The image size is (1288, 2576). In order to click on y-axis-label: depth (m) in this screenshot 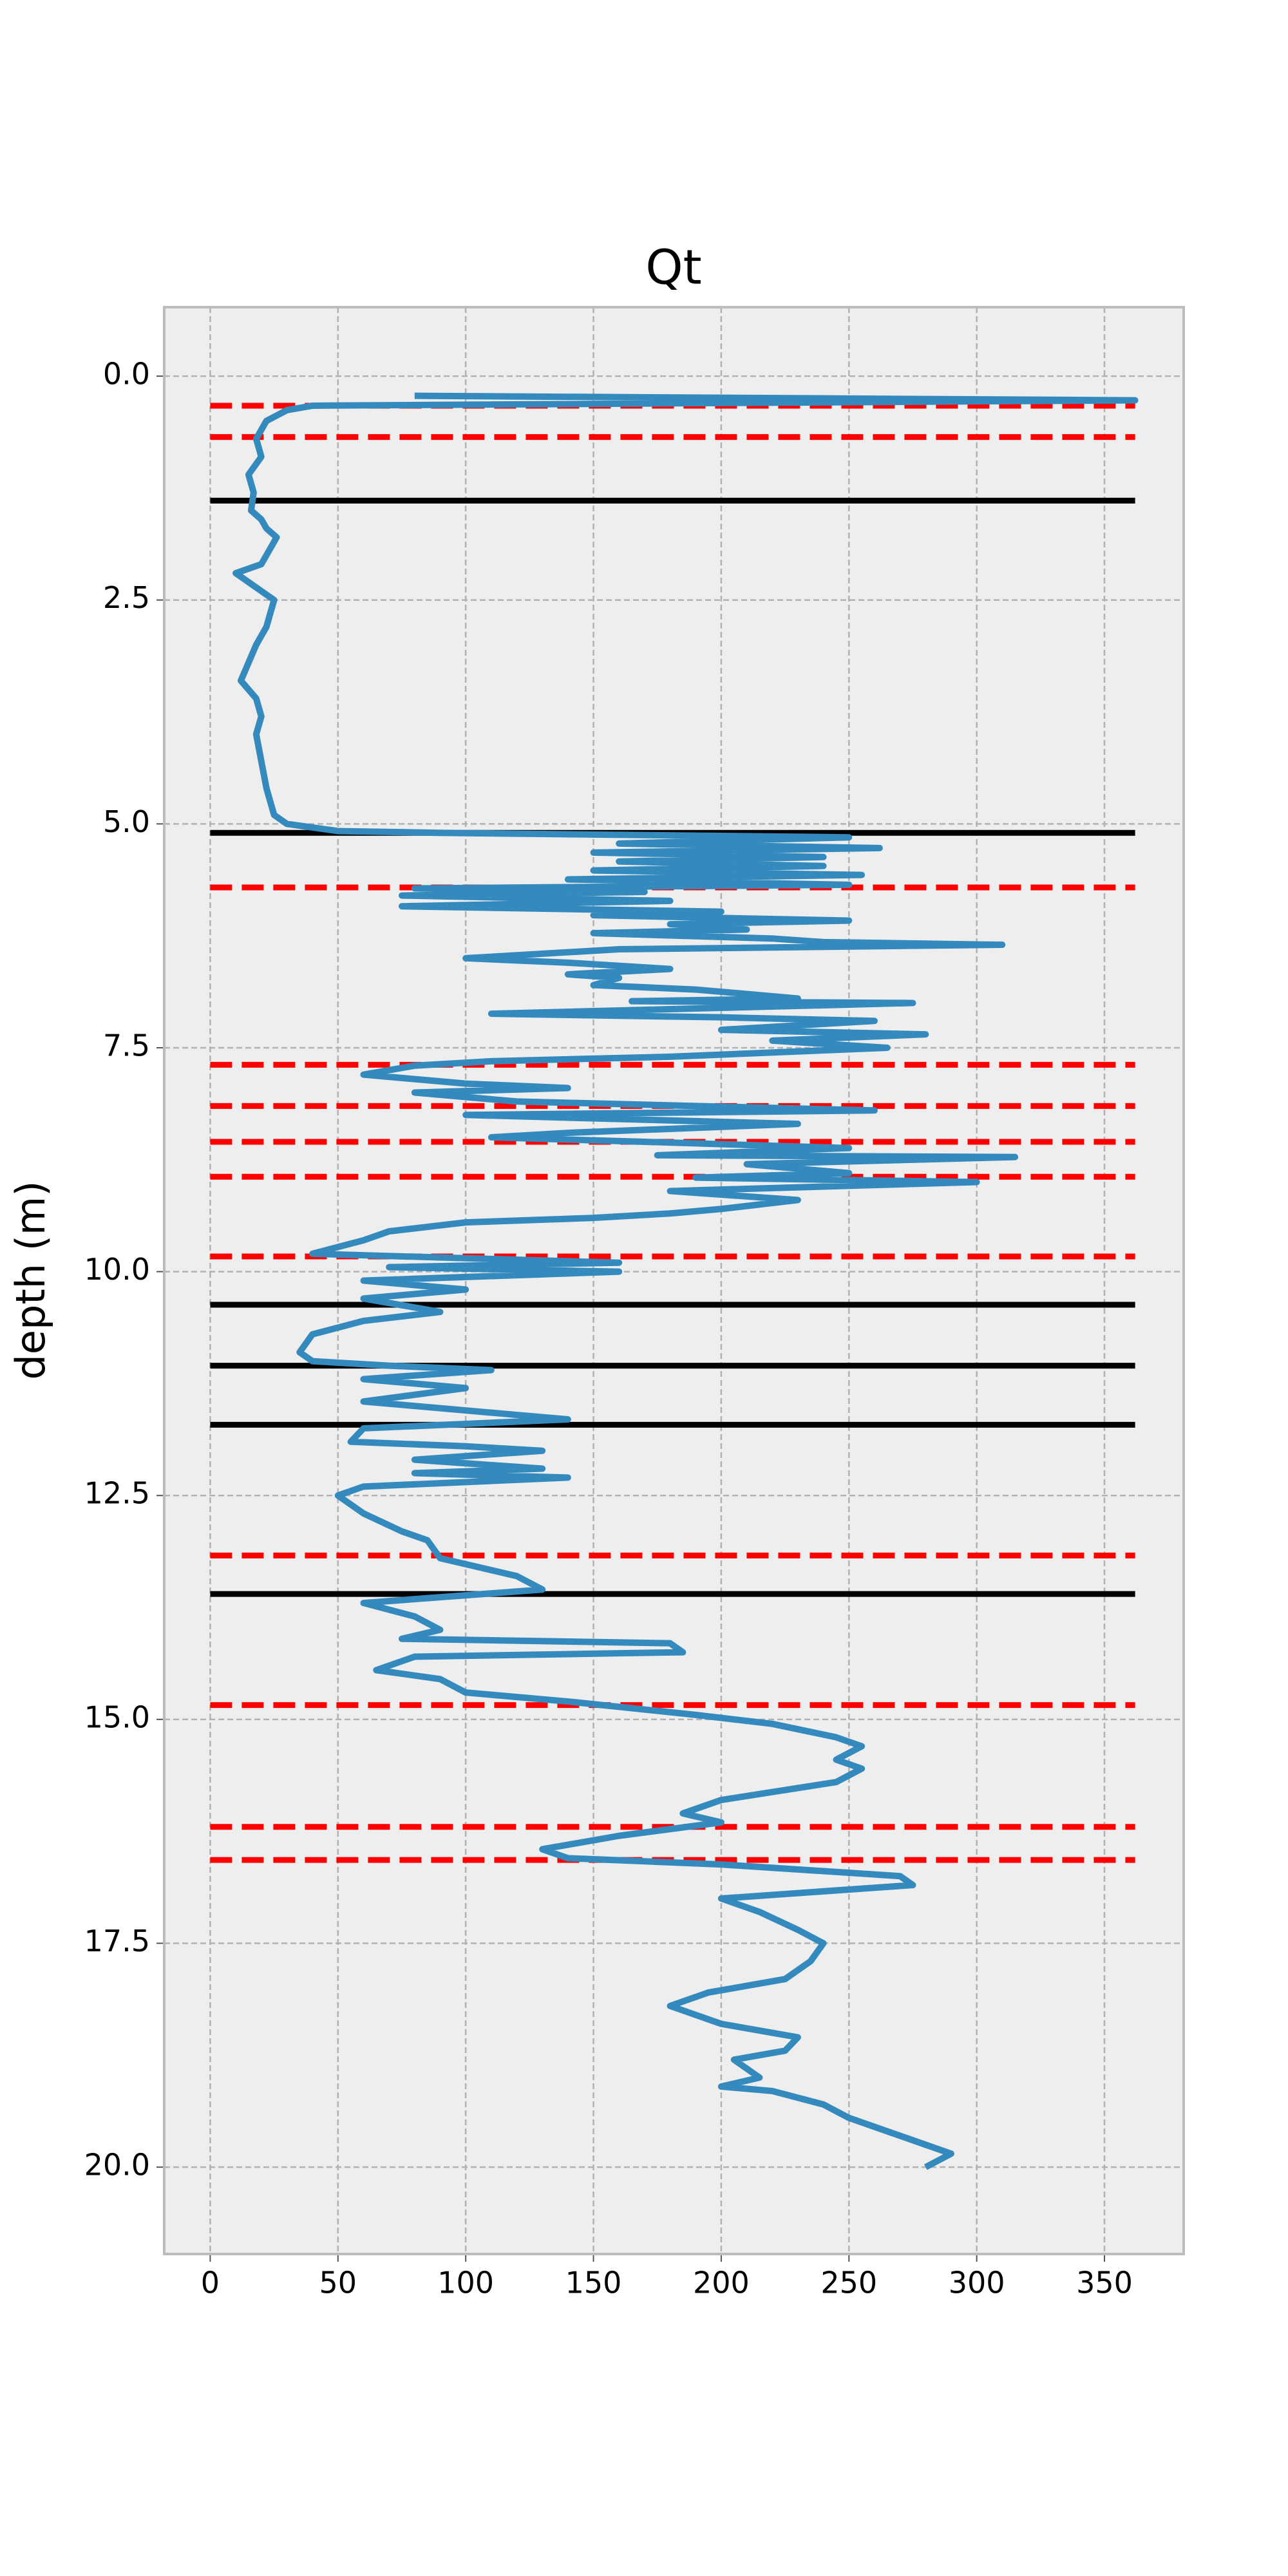, I will do `click(30, 1281)`.